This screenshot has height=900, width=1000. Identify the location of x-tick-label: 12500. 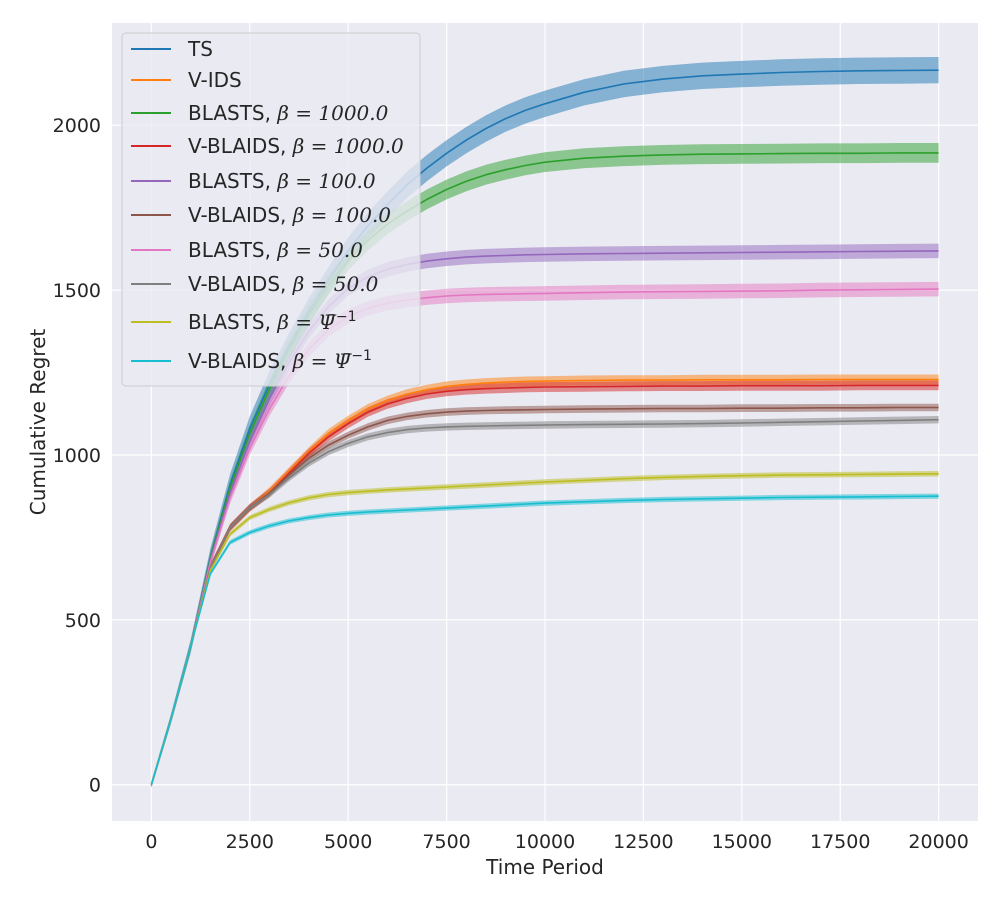
(643, 842).